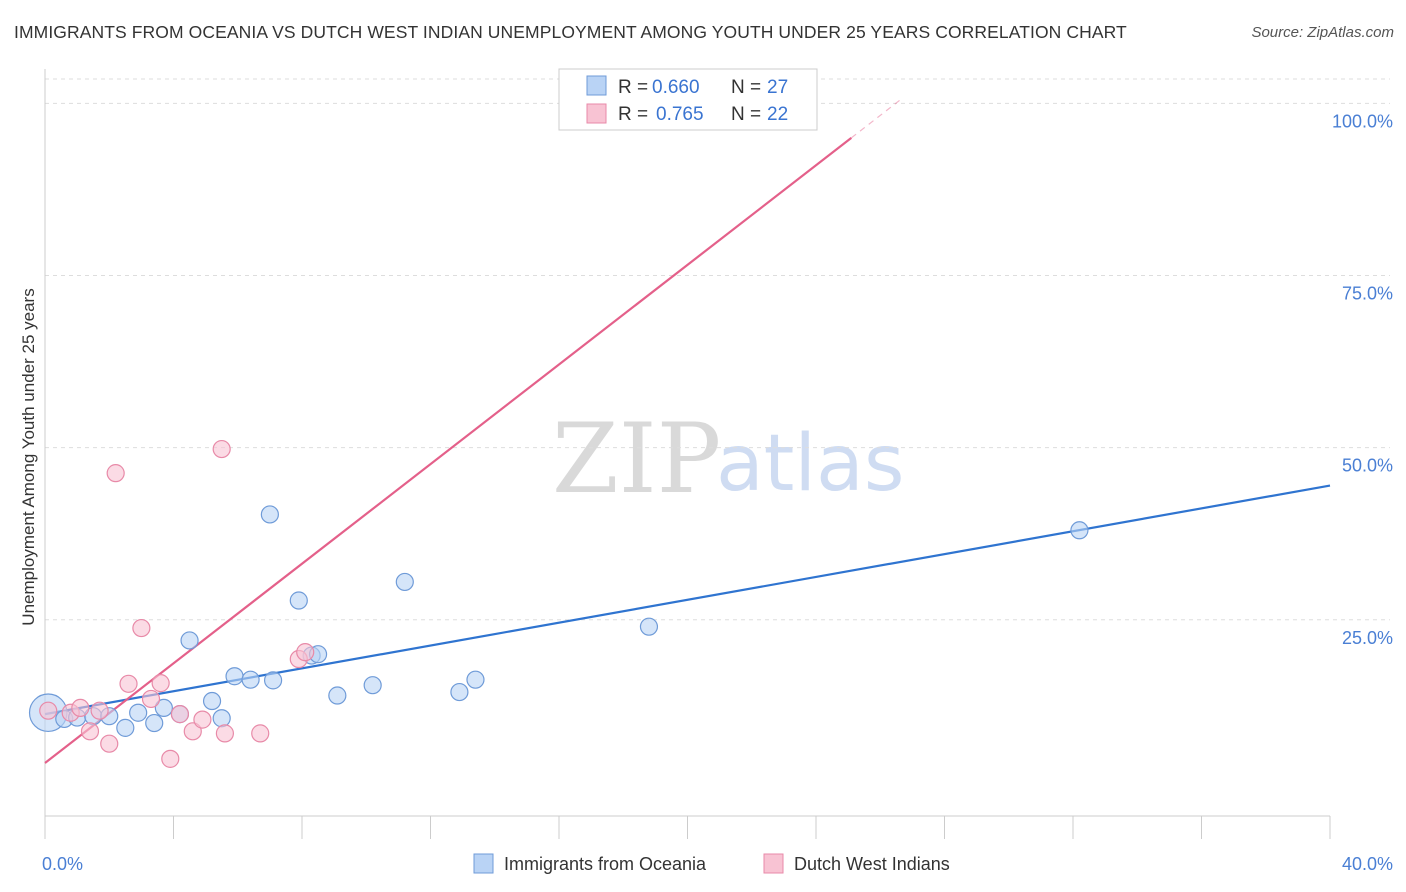 The height and width of the screenshot is (892, 1406). Describe the element at coordinates (872, 864) in the screenshot. I see `bottom-legend-label-dutch: Dutch West Indians` at that location.